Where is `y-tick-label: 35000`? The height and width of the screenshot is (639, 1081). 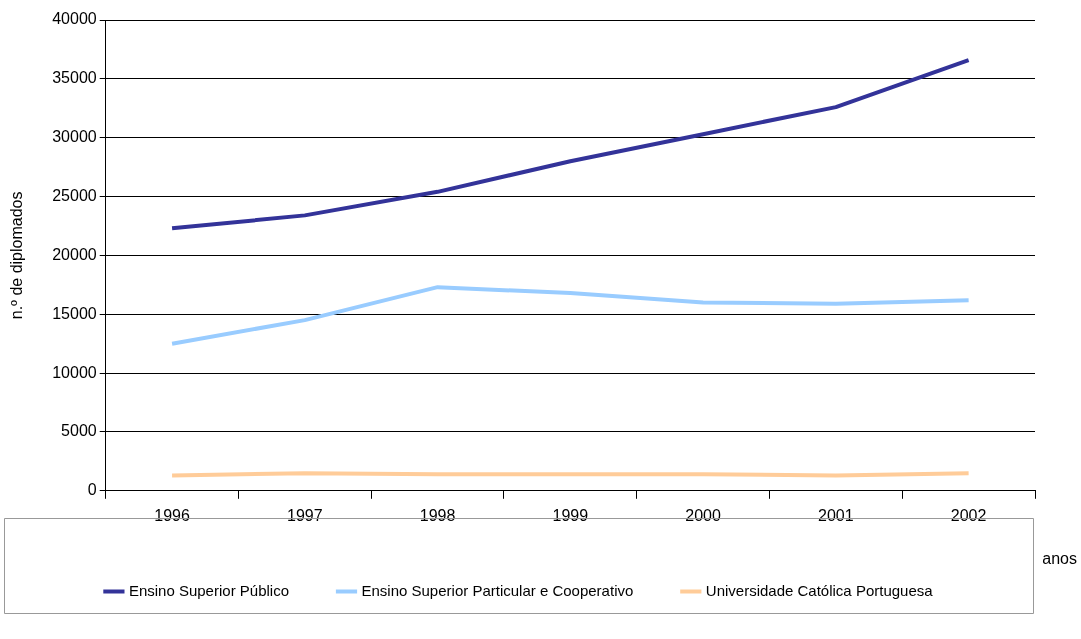 y-tick-label: 35000 is located at coordinates (74, 78).